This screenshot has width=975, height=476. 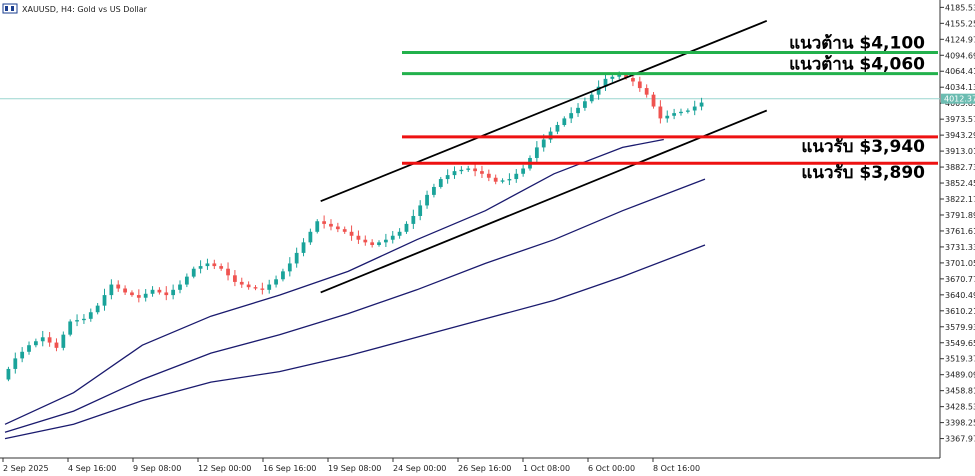 What do you see at coordinates (960, 151) in the screenshot?
I see `y-tick-label: 3913.01` at bounding box center [960, 151].